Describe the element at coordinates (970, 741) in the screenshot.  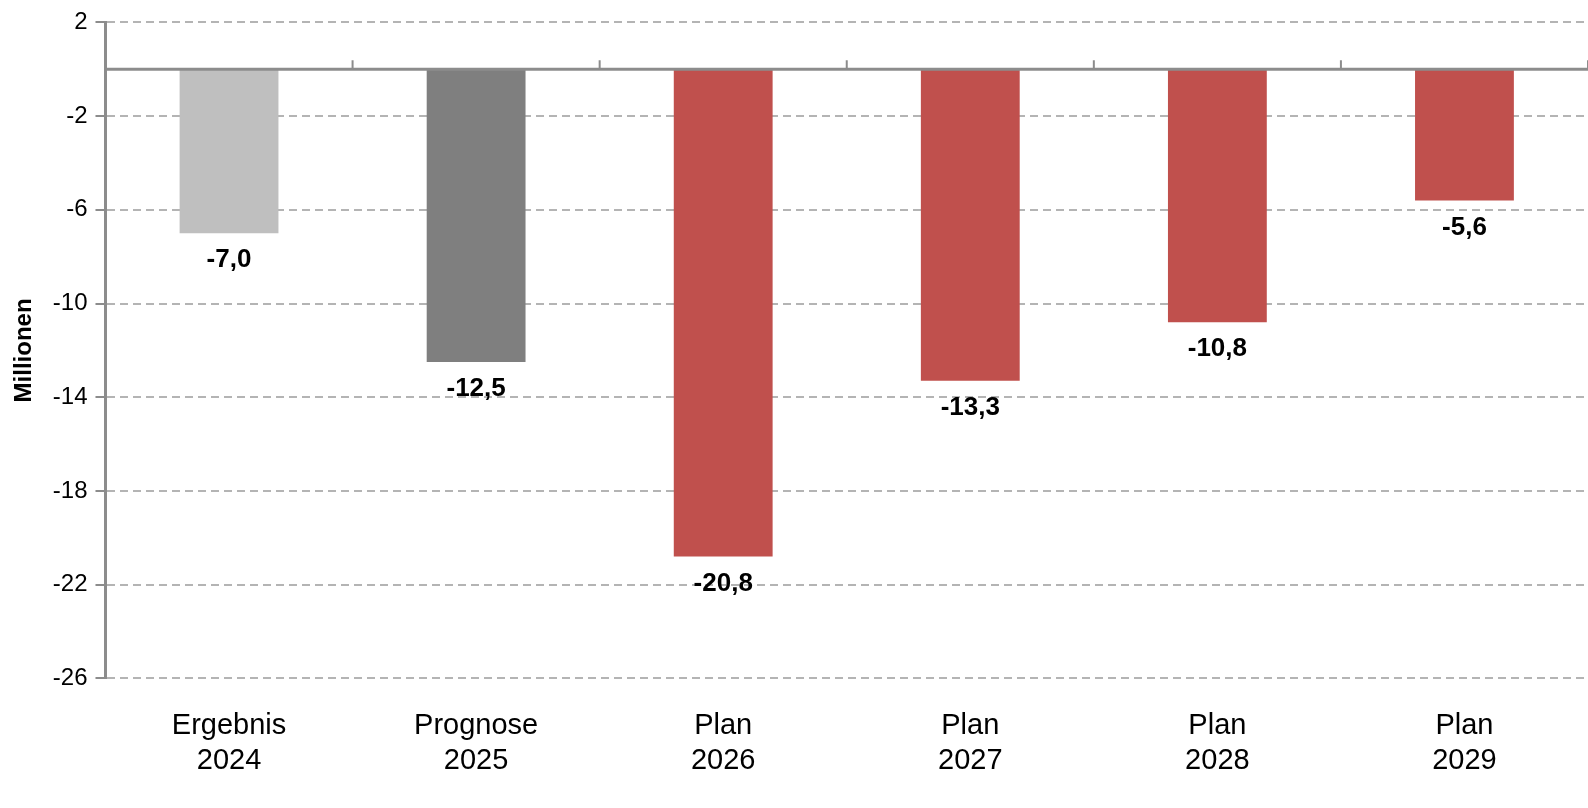
I see `x-tick-label: Plan 2027` at that location.